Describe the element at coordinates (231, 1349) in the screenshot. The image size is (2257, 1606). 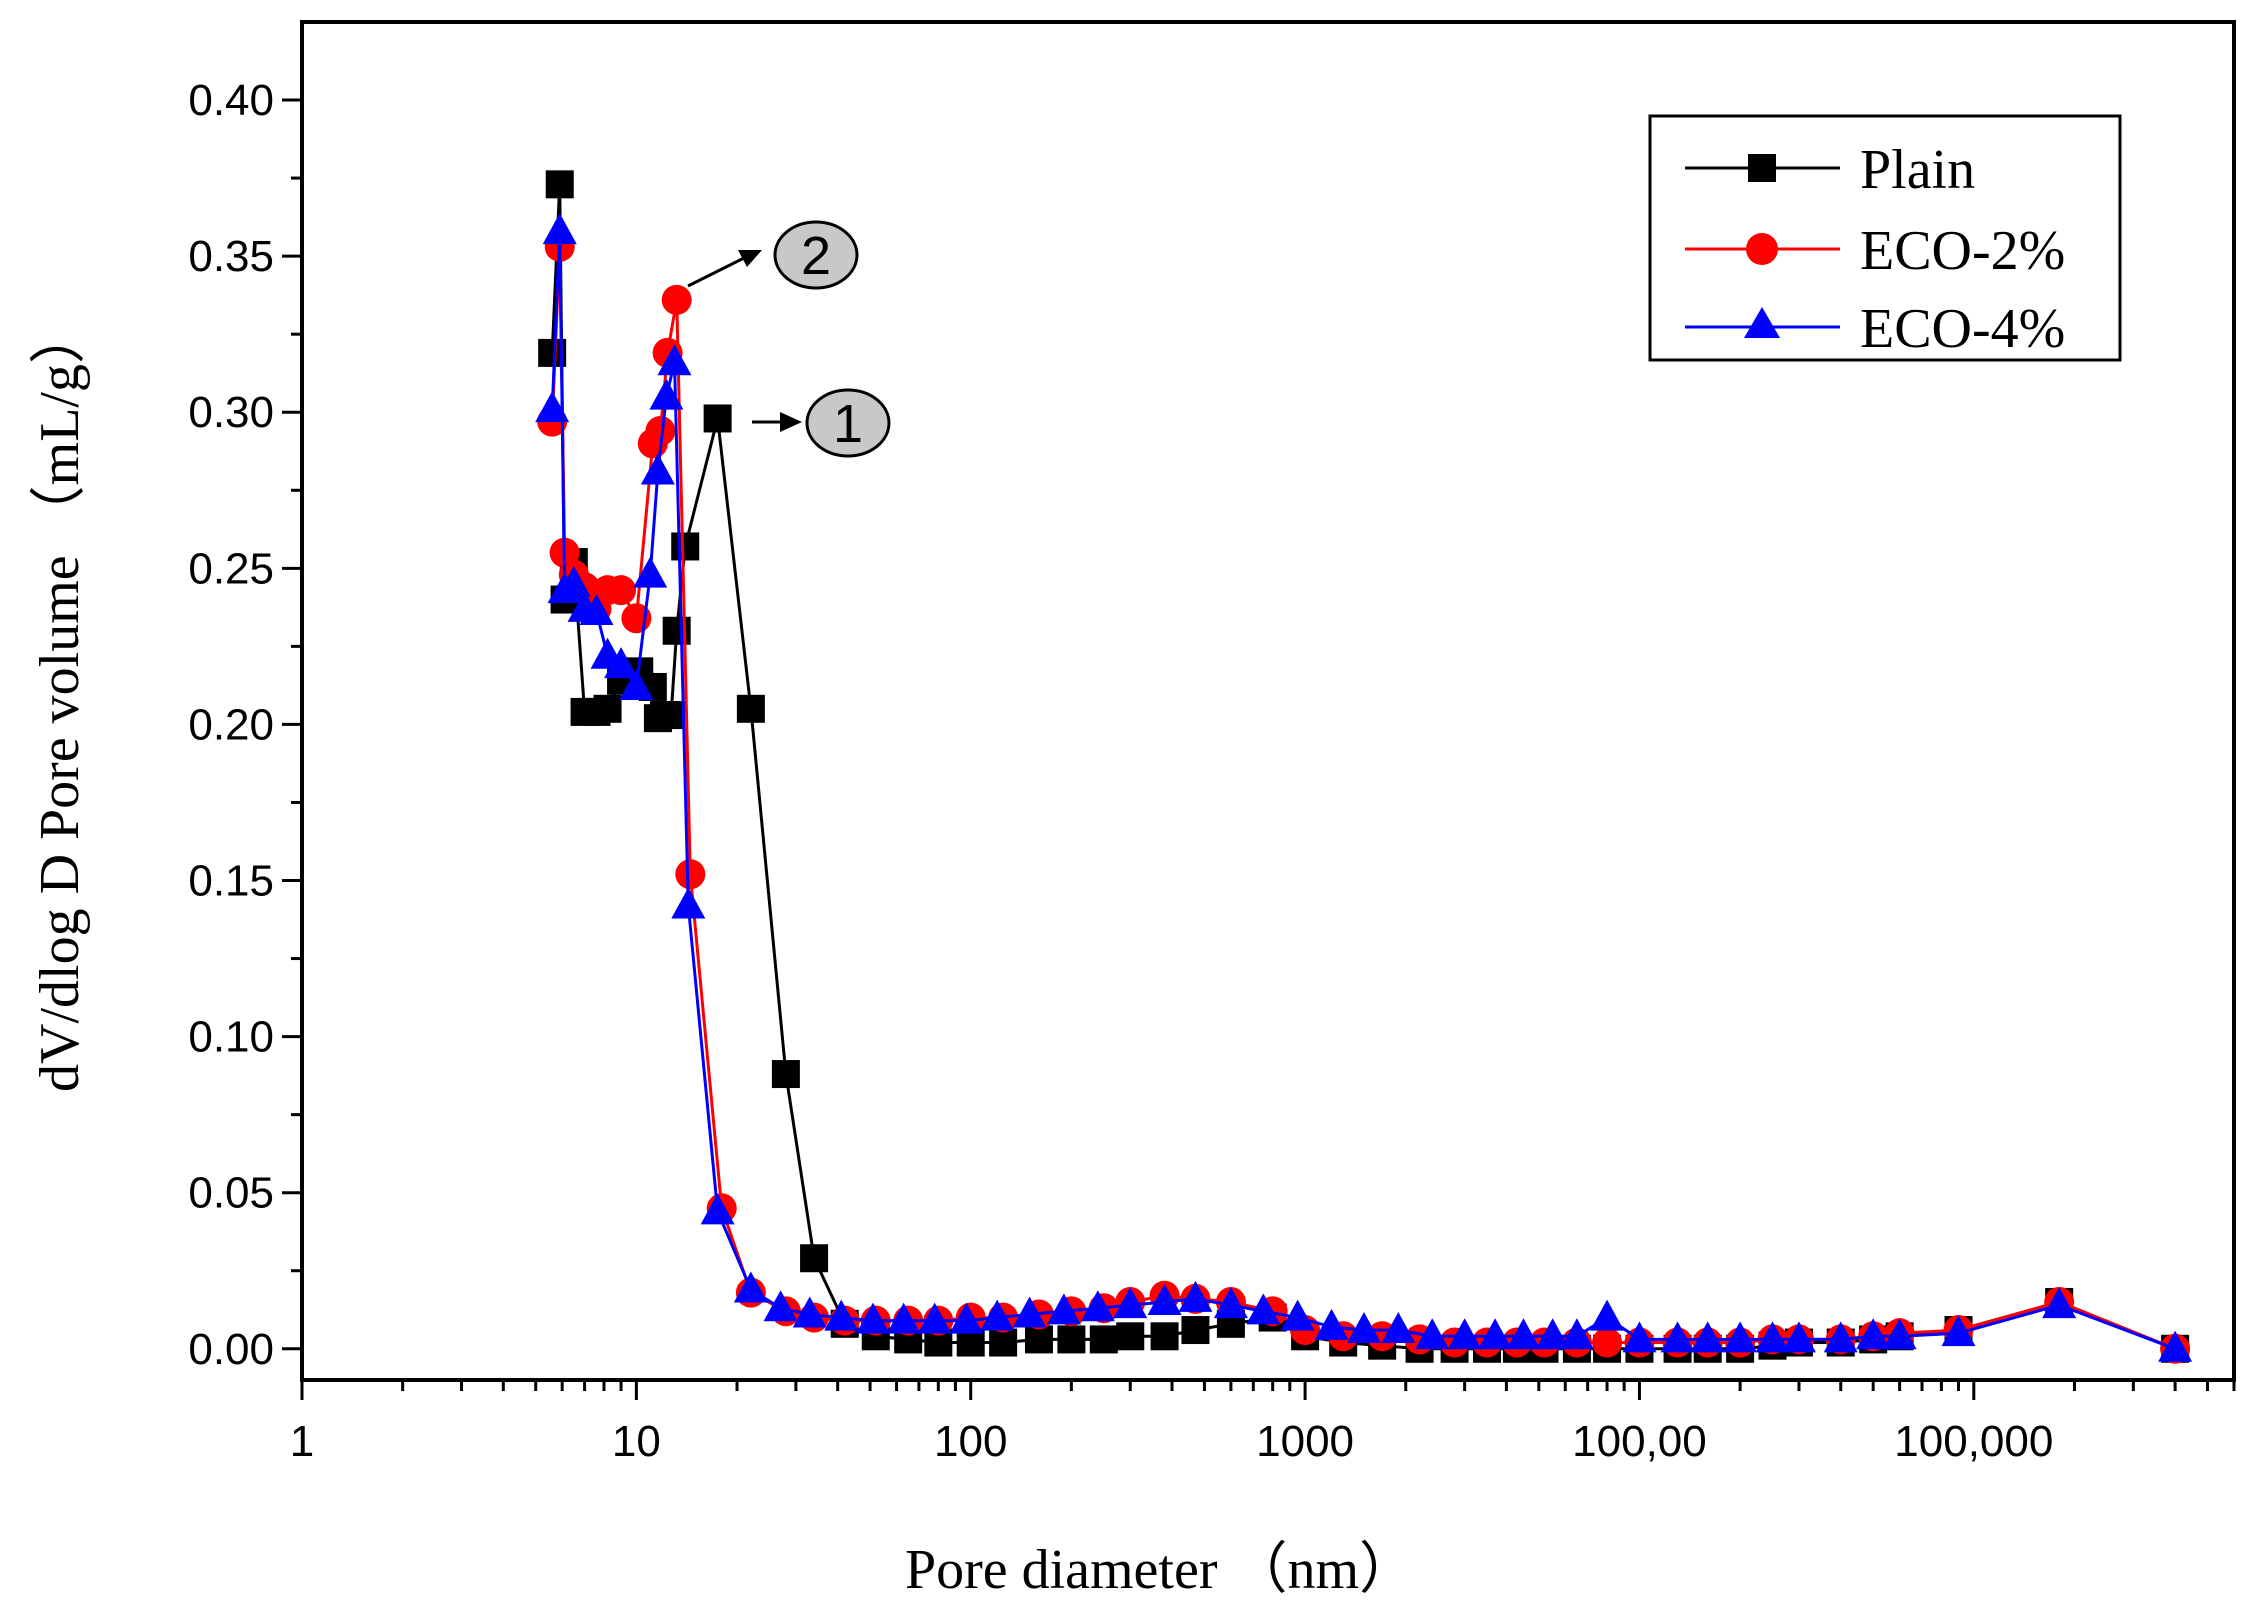
I see `y-tick-label: 0.00` at that location.